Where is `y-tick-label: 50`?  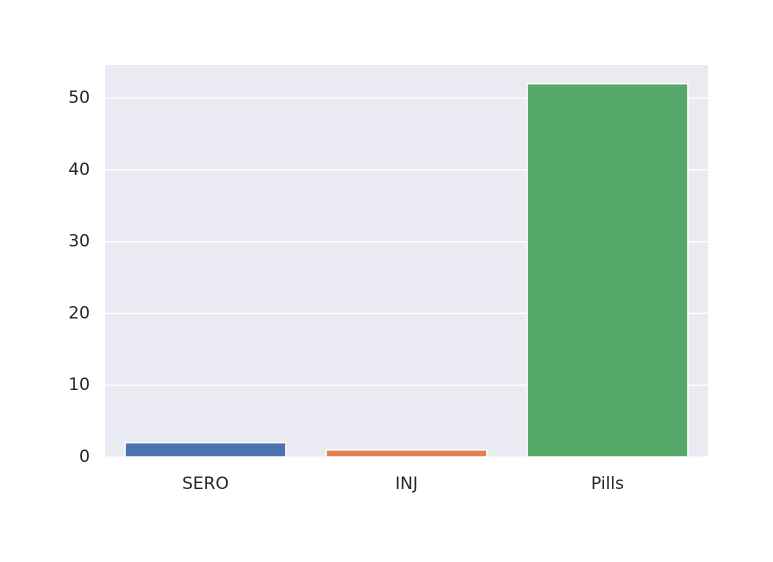
y-tick-label: 50 is located at coordinates (79, 98).